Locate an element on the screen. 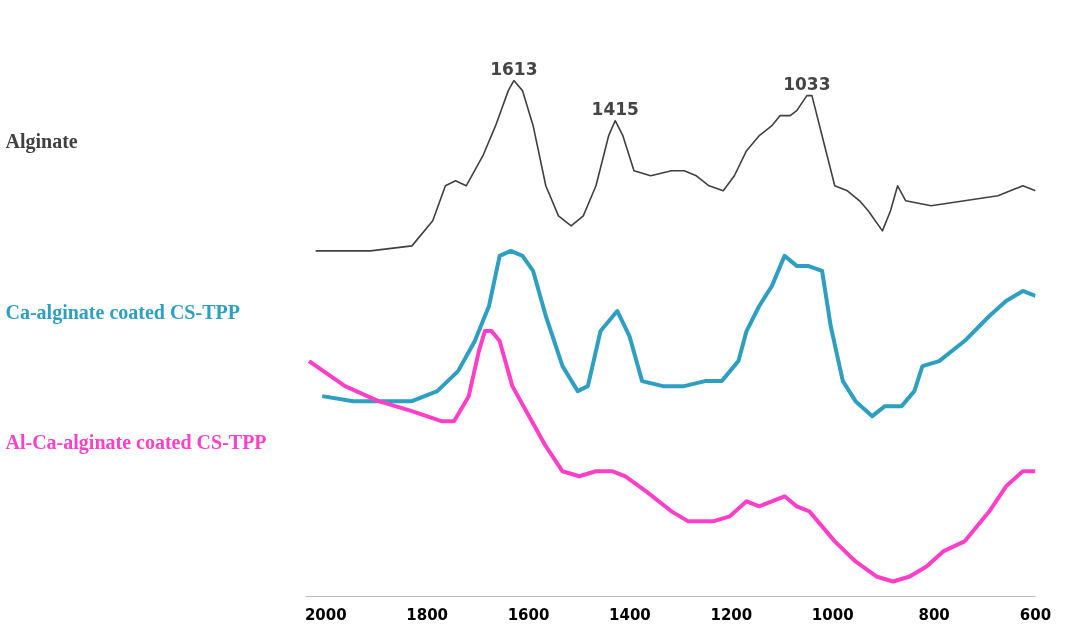 The image size is (1070, 644). annotation: 1033 is located at coordinates (807, 83).